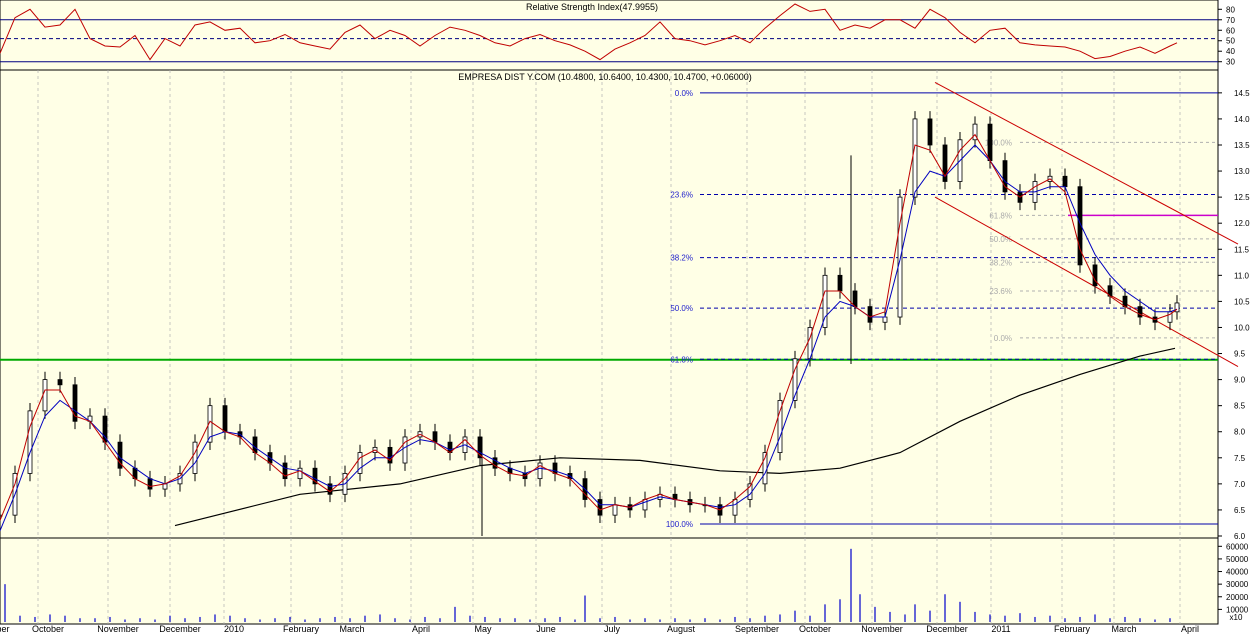  What do you see at coordinates (1003, 338) in the screenshot?
I see `fib2-level-label: 0.0%` at bounding box center [1003, 338].